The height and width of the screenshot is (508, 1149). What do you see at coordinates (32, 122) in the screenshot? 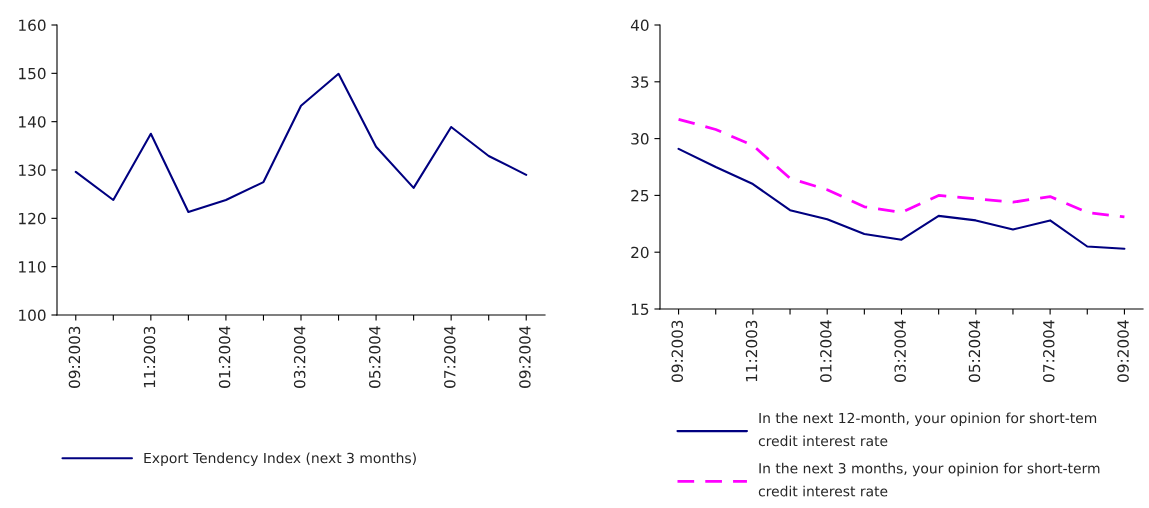
I see `y-tick-label: 140` at bounding box center [32, 122].